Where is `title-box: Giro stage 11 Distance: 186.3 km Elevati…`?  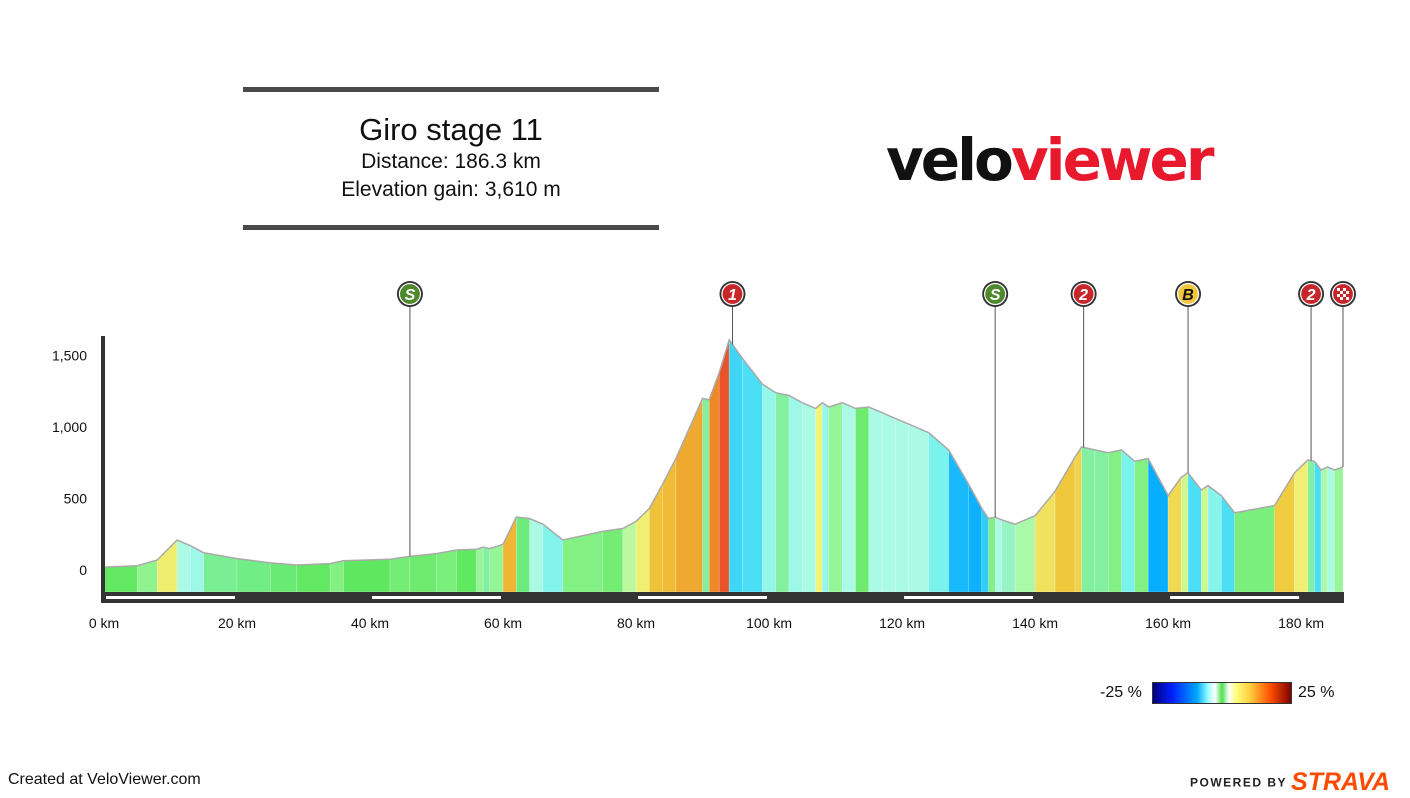
title-box: Giro stage 11 Distance: 186.3 km Elevati… is located at coordinates (451, 158).